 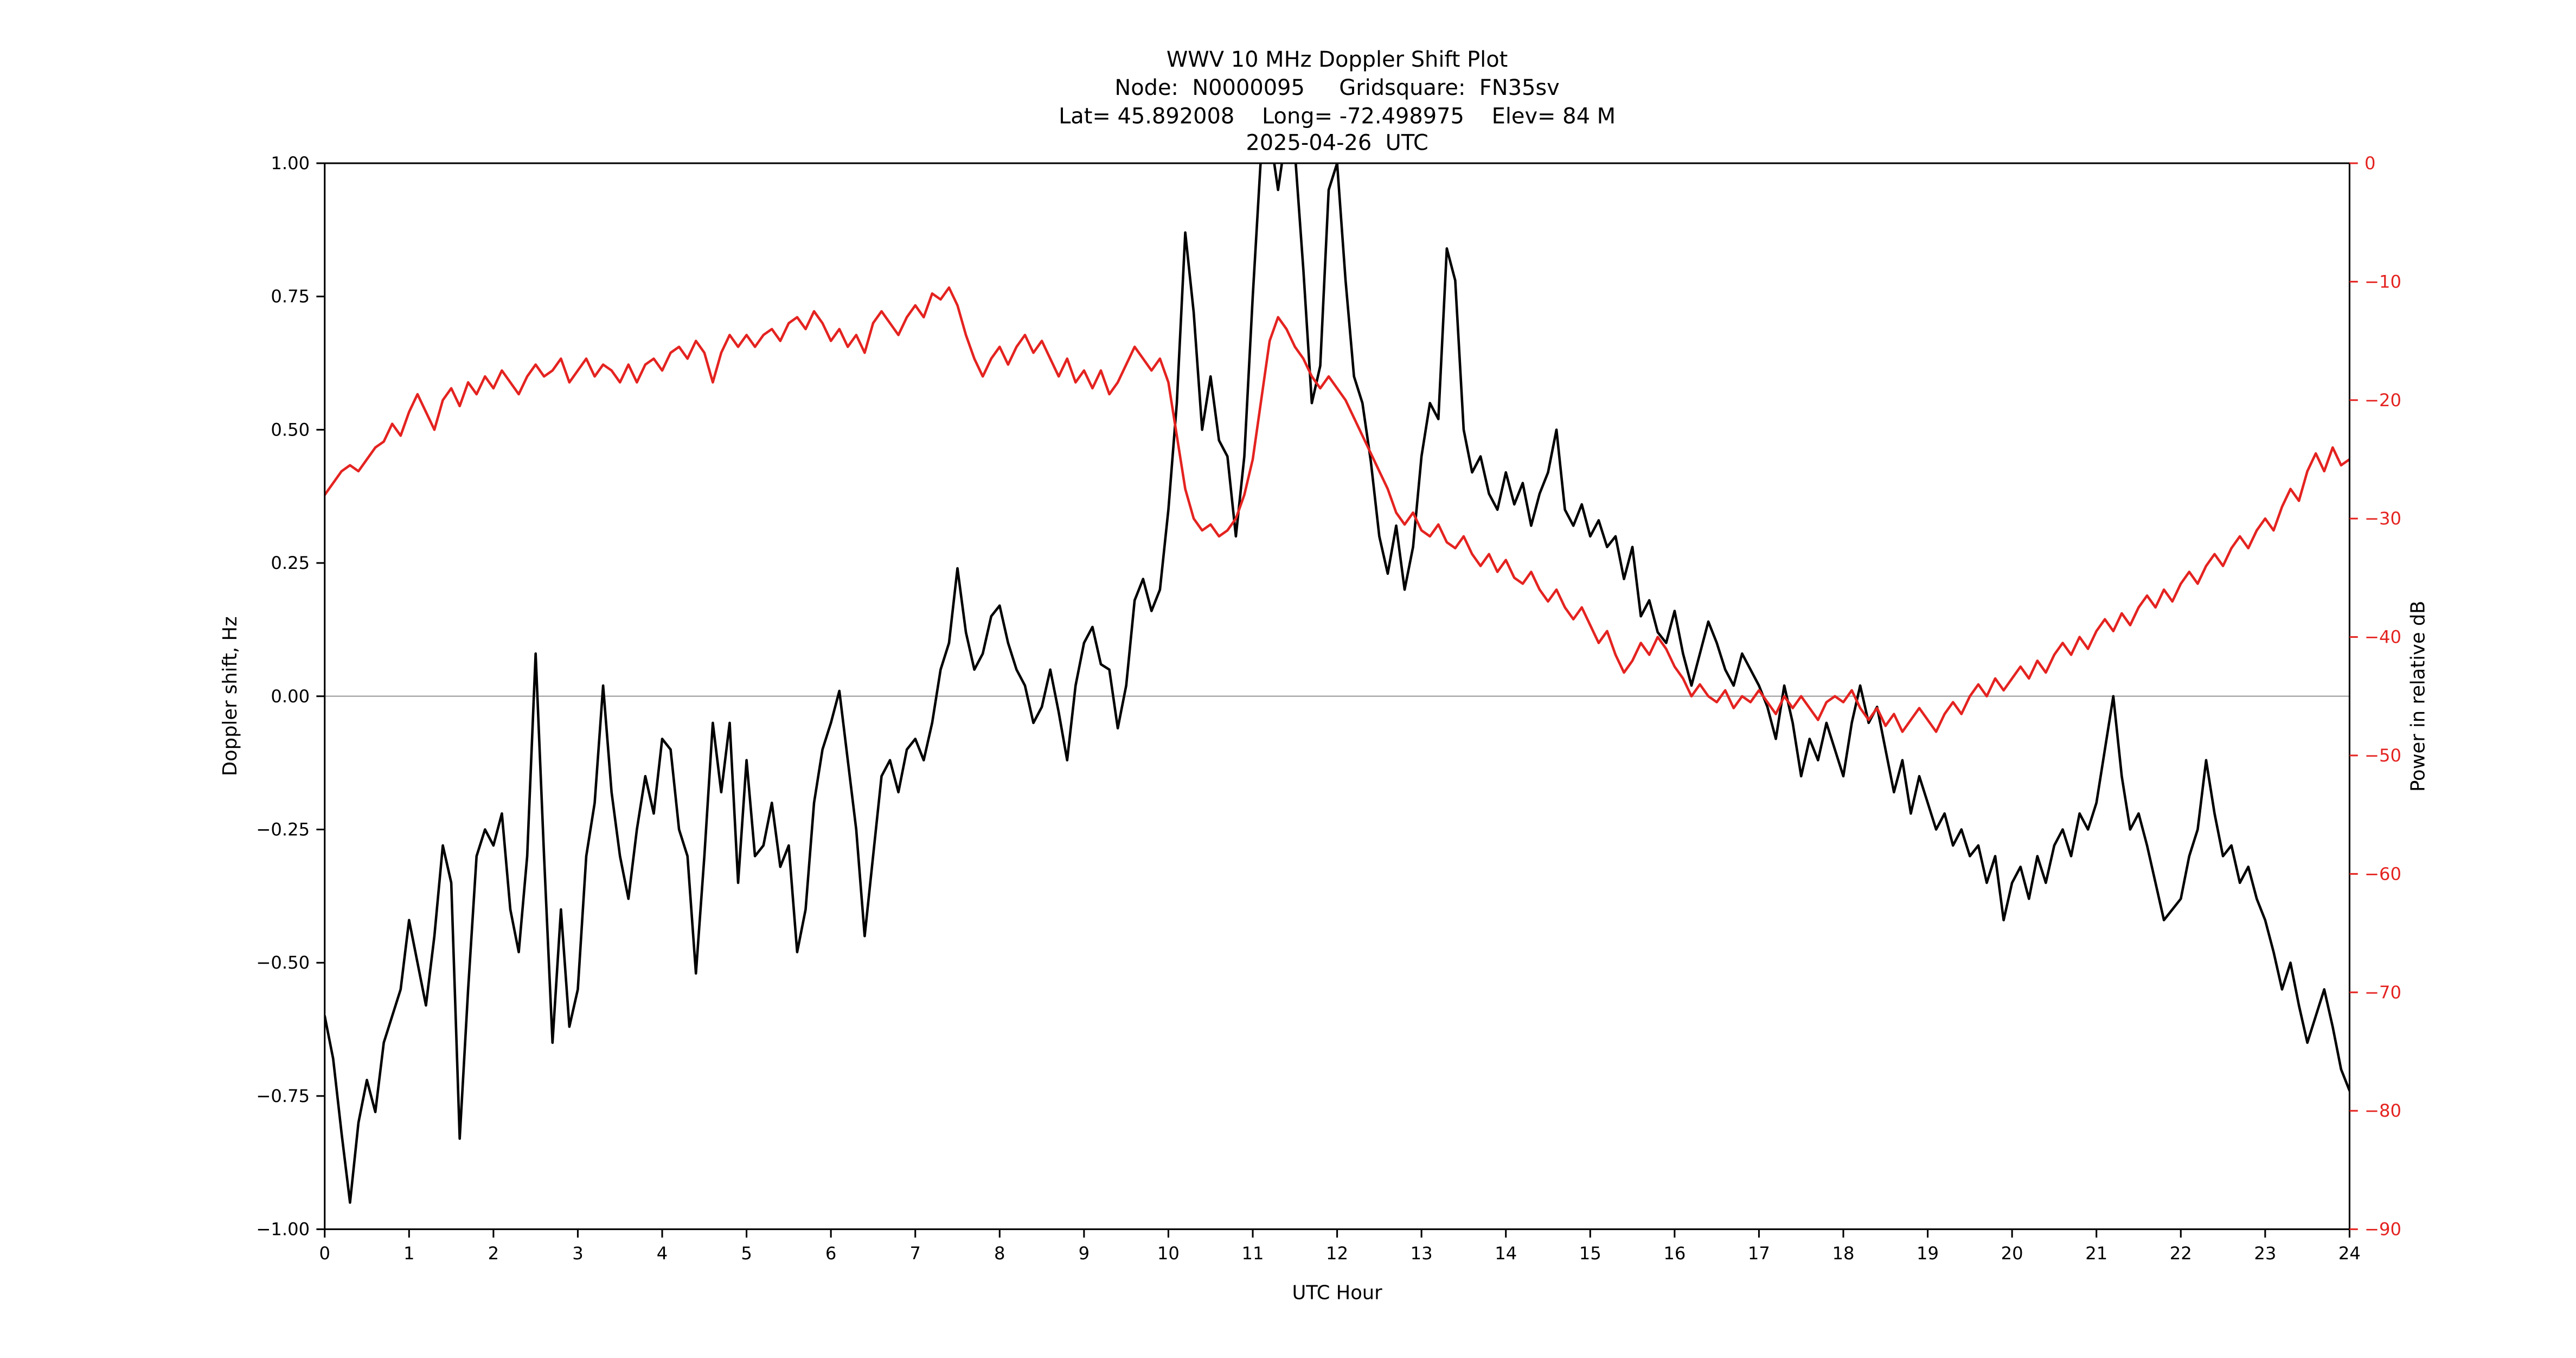 I want to click on chart-title-line-1: WWV 10 MHz Doppler Shift Plot, so click(x=1337, y=59).